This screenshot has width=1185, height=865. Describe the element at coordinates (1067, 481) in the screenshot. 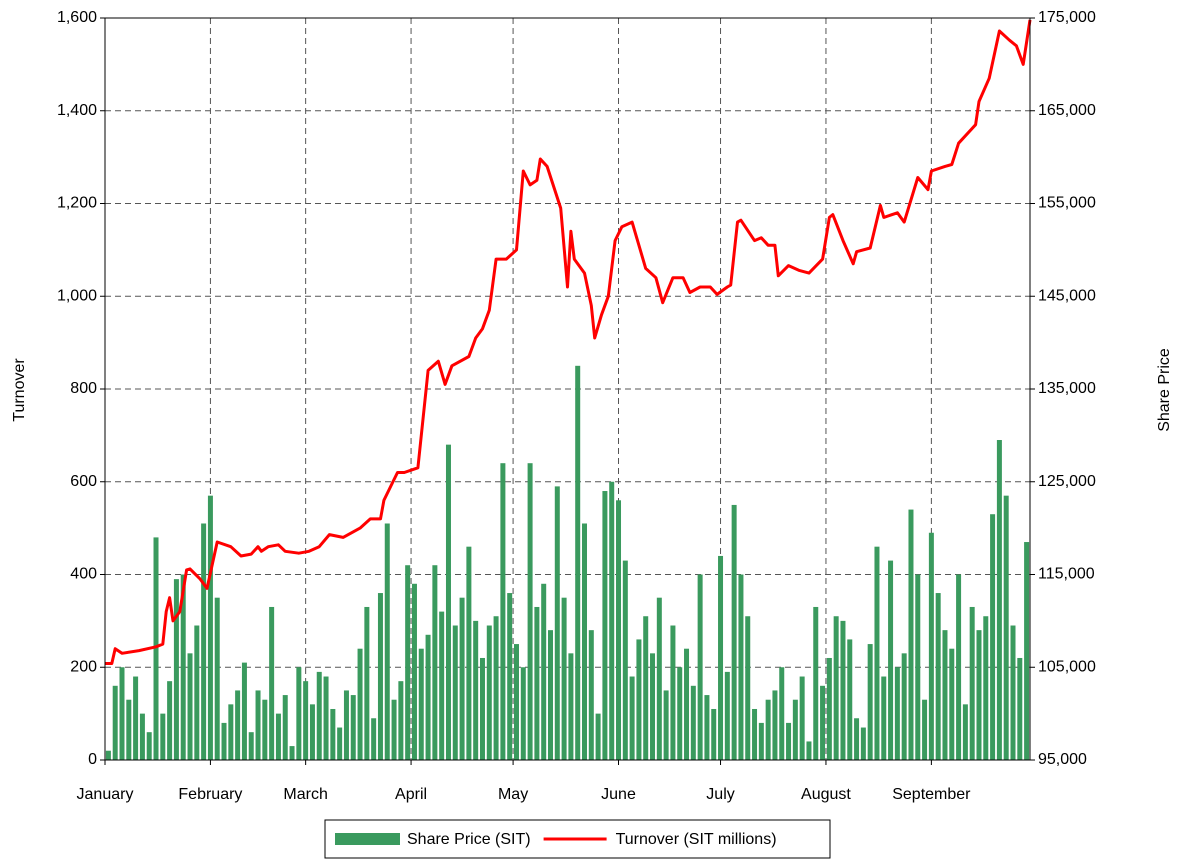

I see `y2-tick-label: 125,000` at that location.